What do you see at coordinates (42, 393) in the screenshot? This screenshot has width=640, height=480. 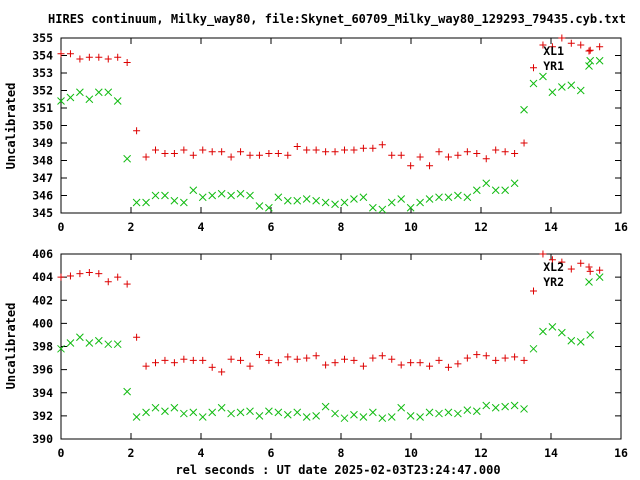 I see `y-tick-label: 394` at bounding box center [42, 393].